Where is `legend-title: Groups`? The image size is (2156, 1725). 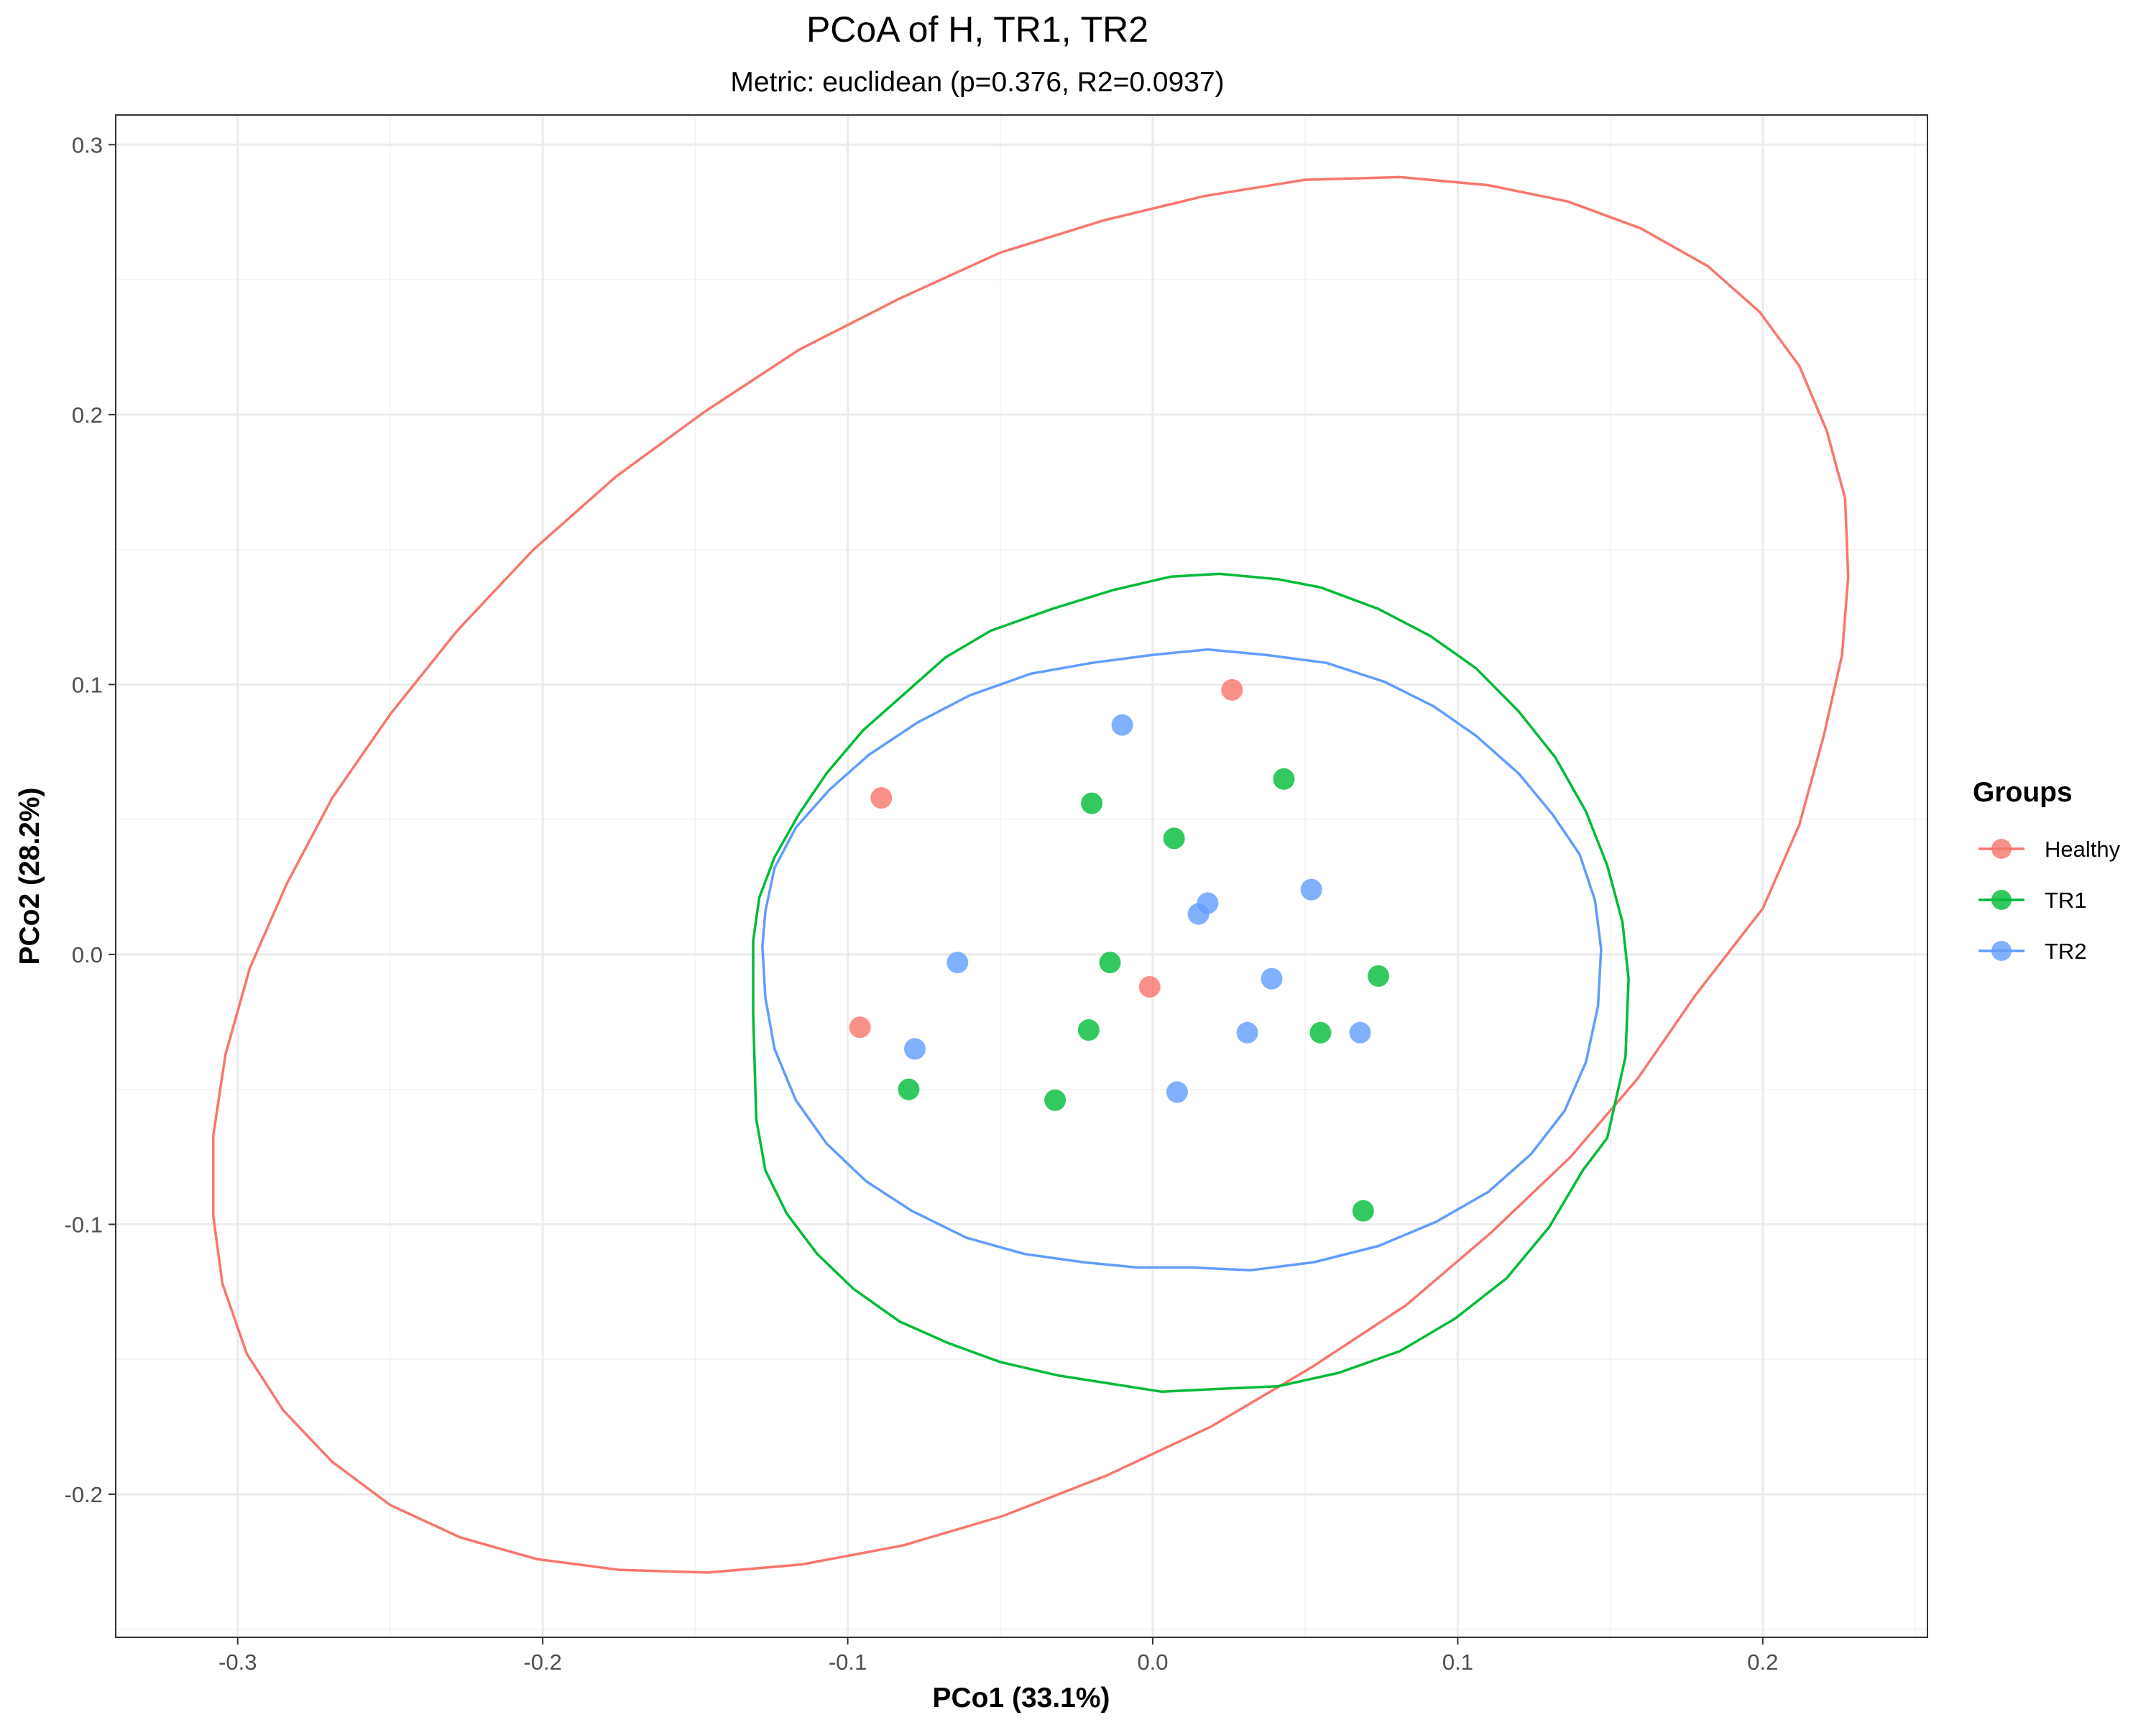
legend-title: Groups is located at coordinates (2023, 792).